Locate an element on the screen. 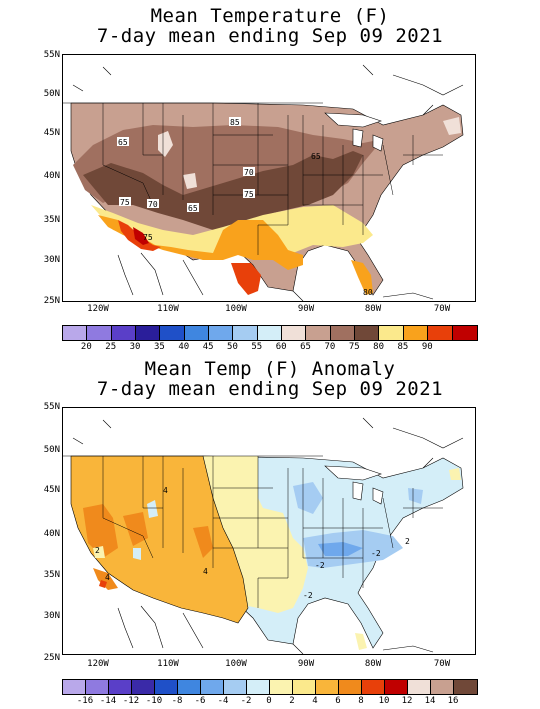 The width and height of the screenshot is (540, 709). great-lakes is located at coordinates (354, 485).